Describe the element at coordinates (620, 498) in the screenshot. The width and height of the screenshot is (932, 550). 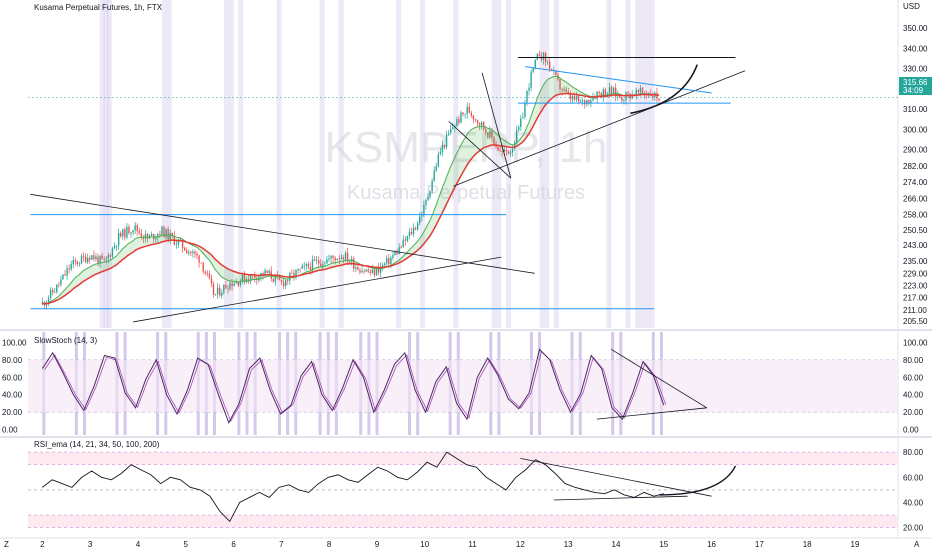
I see `rsi-support-line` at that location.